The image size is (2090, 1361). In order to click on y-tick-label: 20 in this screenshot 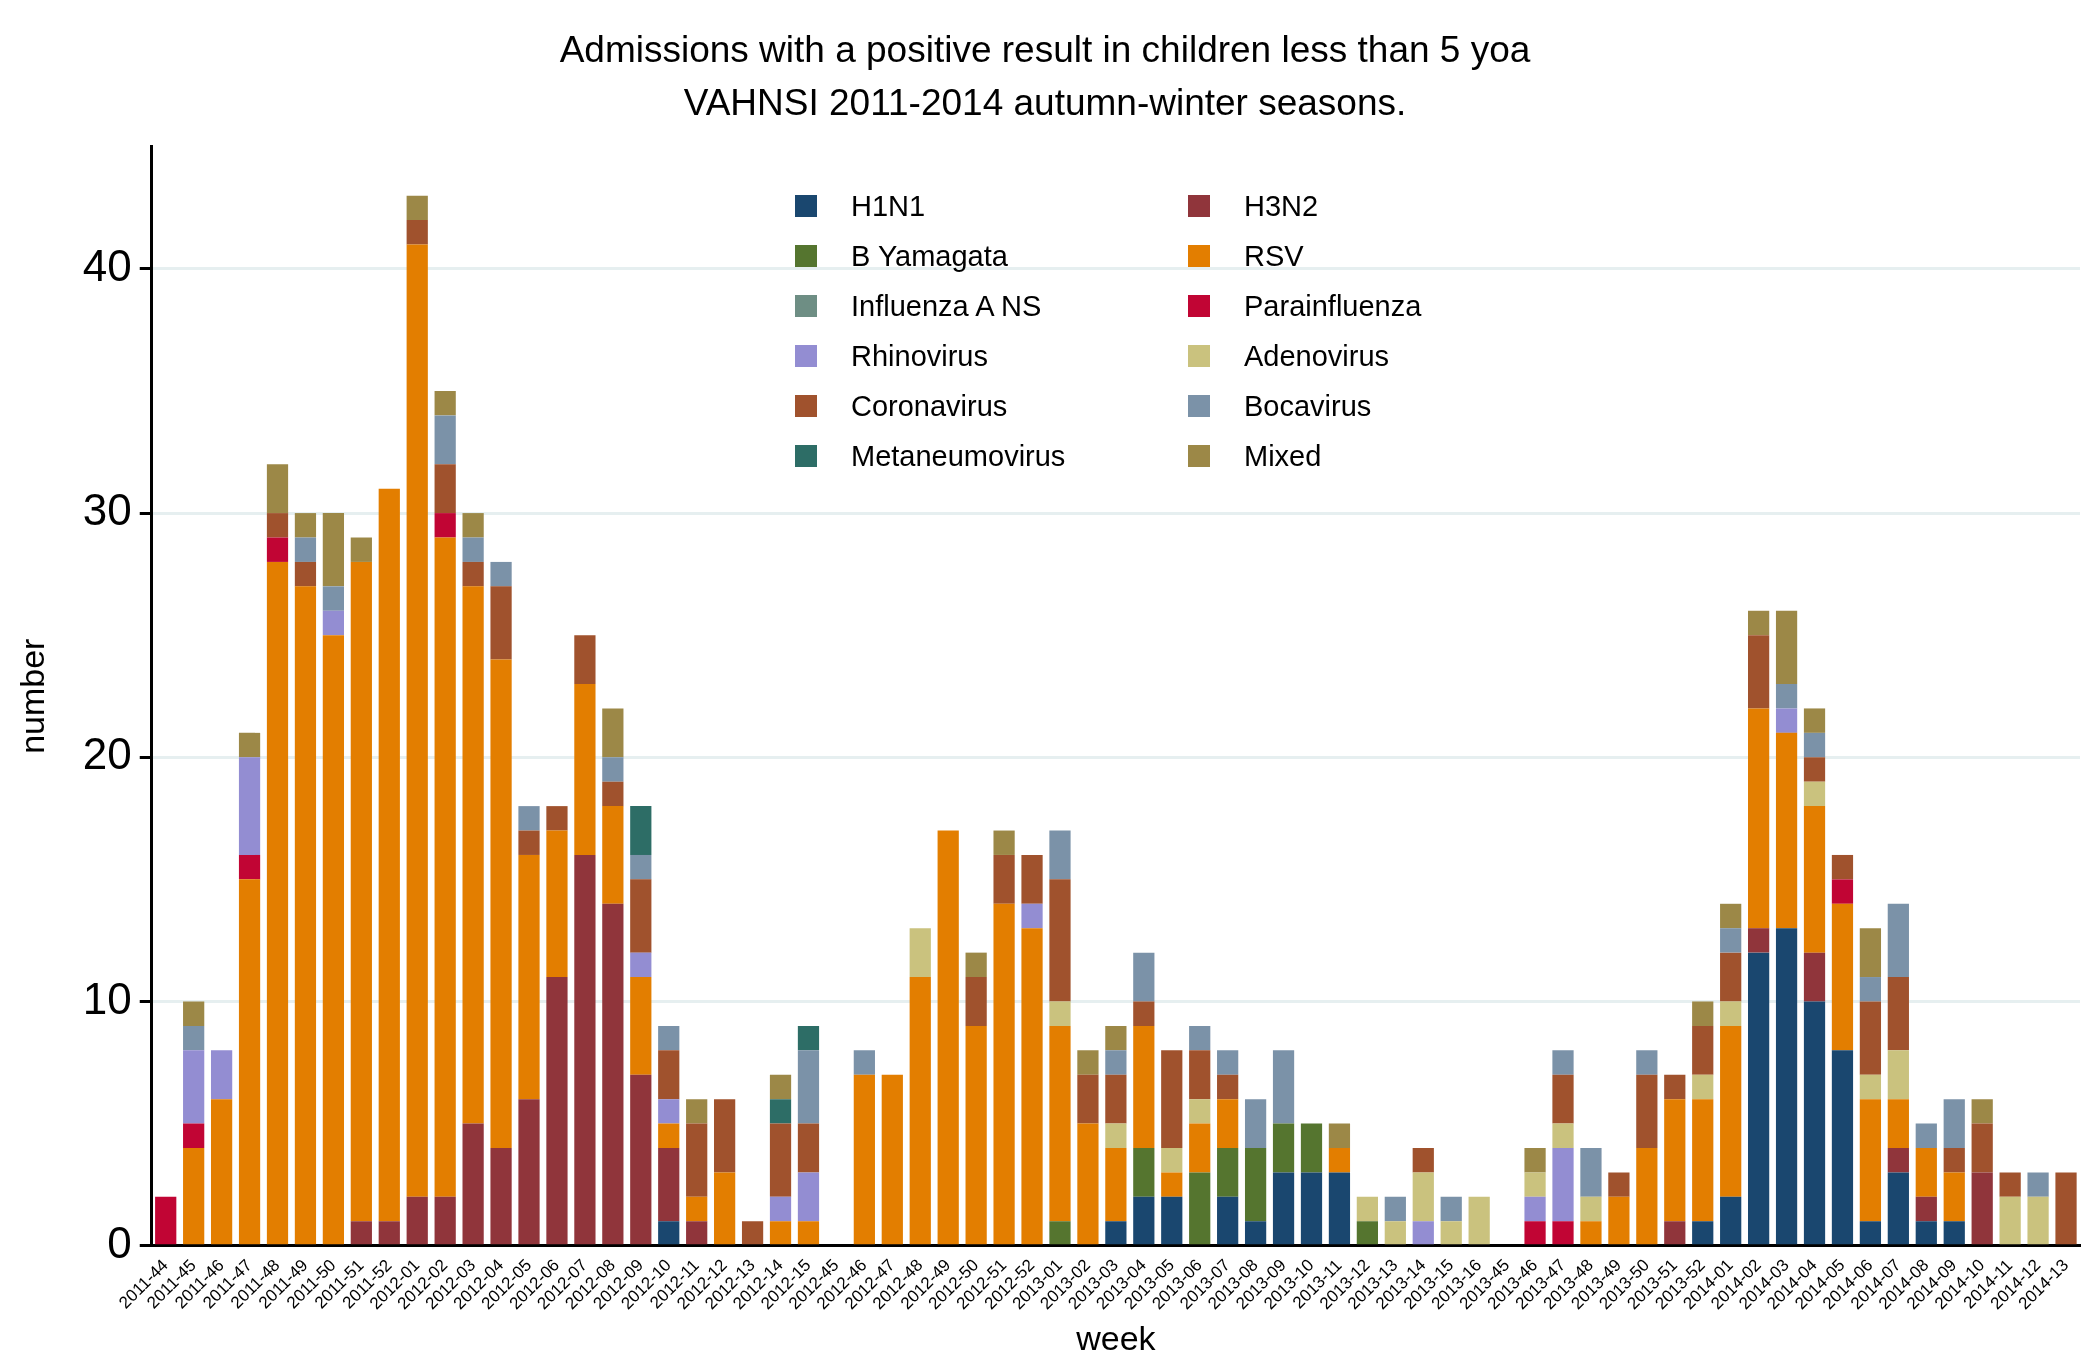, I will do `click(107, 754)`.